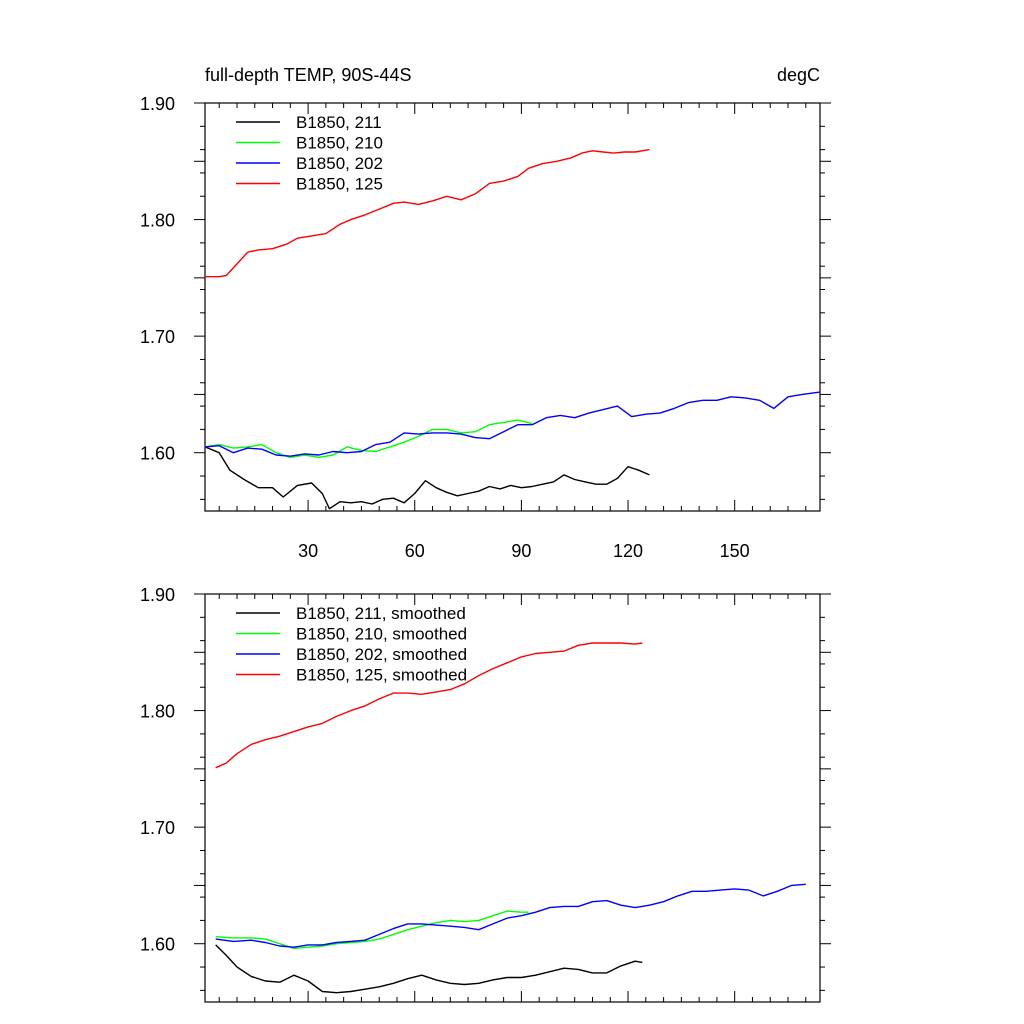  Describe the element at coordinates (339, 163) in the screenshot. I see `legend-label: B1850, 202` at that location.